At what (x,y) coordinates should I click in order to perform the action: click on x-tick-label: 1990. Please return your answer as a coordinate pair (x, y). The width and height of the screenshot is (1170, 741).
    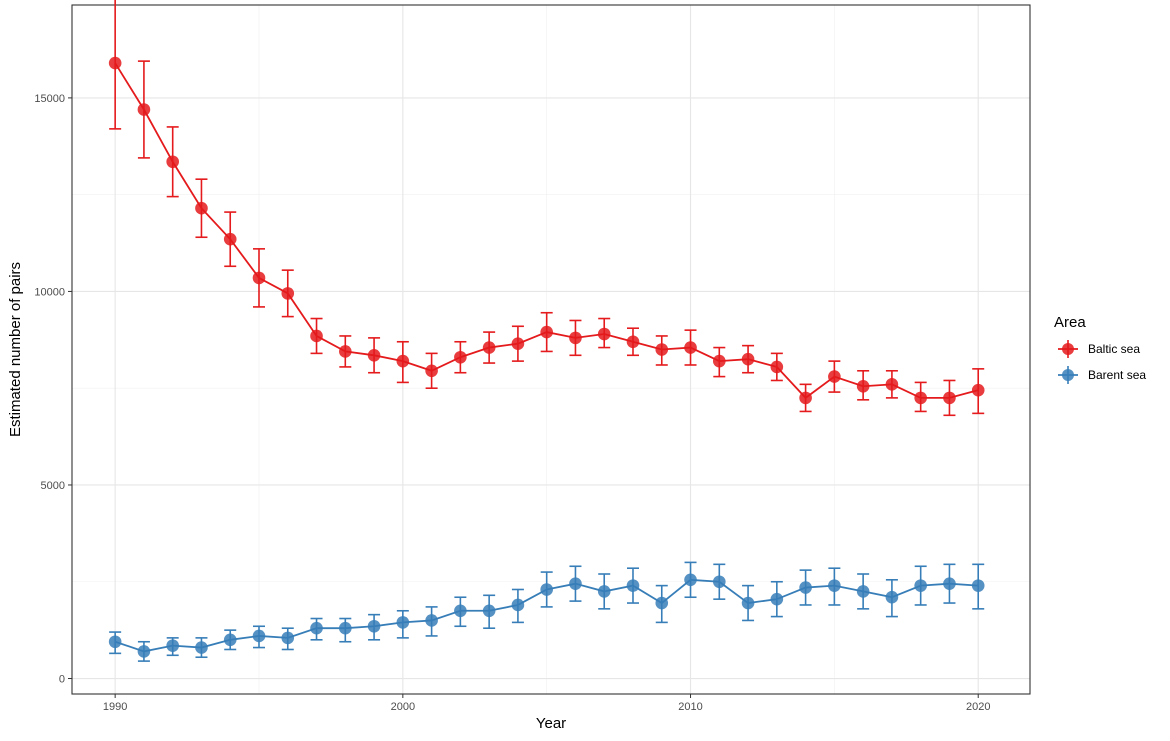
    Looking at the image, I should click on (115, 707).